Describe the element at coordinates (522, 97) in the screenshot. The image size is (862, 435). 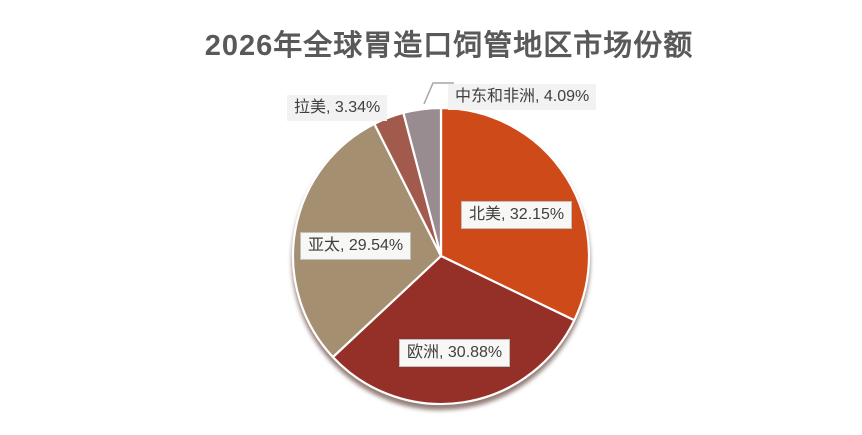
I see `slice-label-middle-east-africa: 中东和非洲, 4.09%` at that location.